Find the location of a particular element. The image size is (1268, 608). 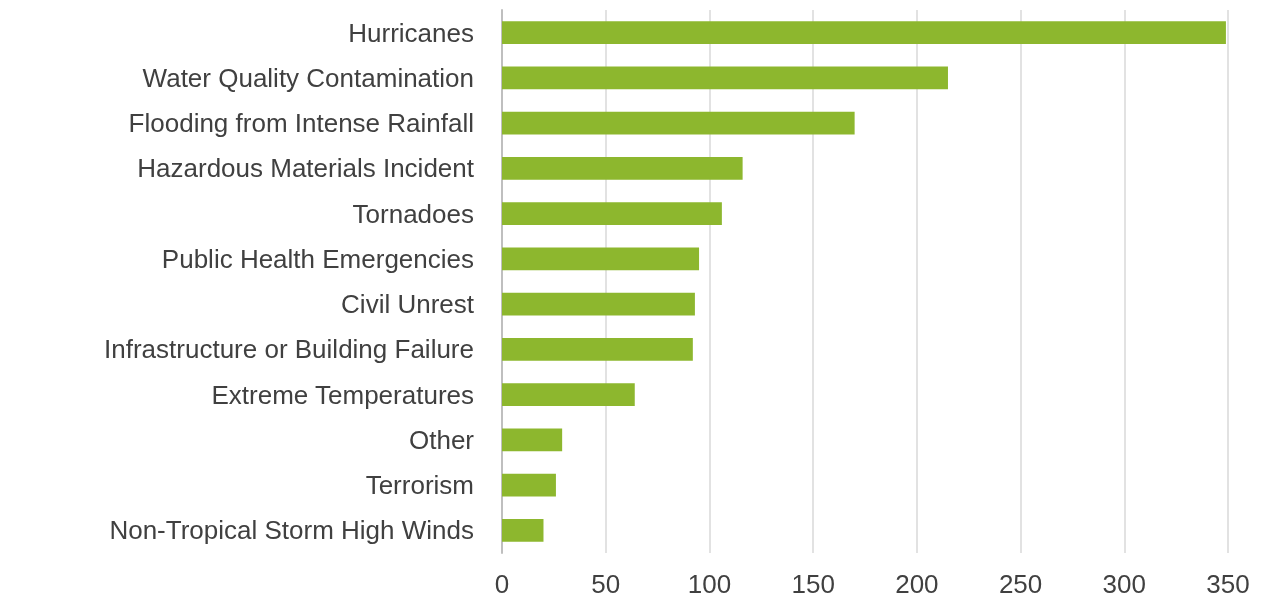

x-tick-label: 50 is located at coordinates (606, 584).